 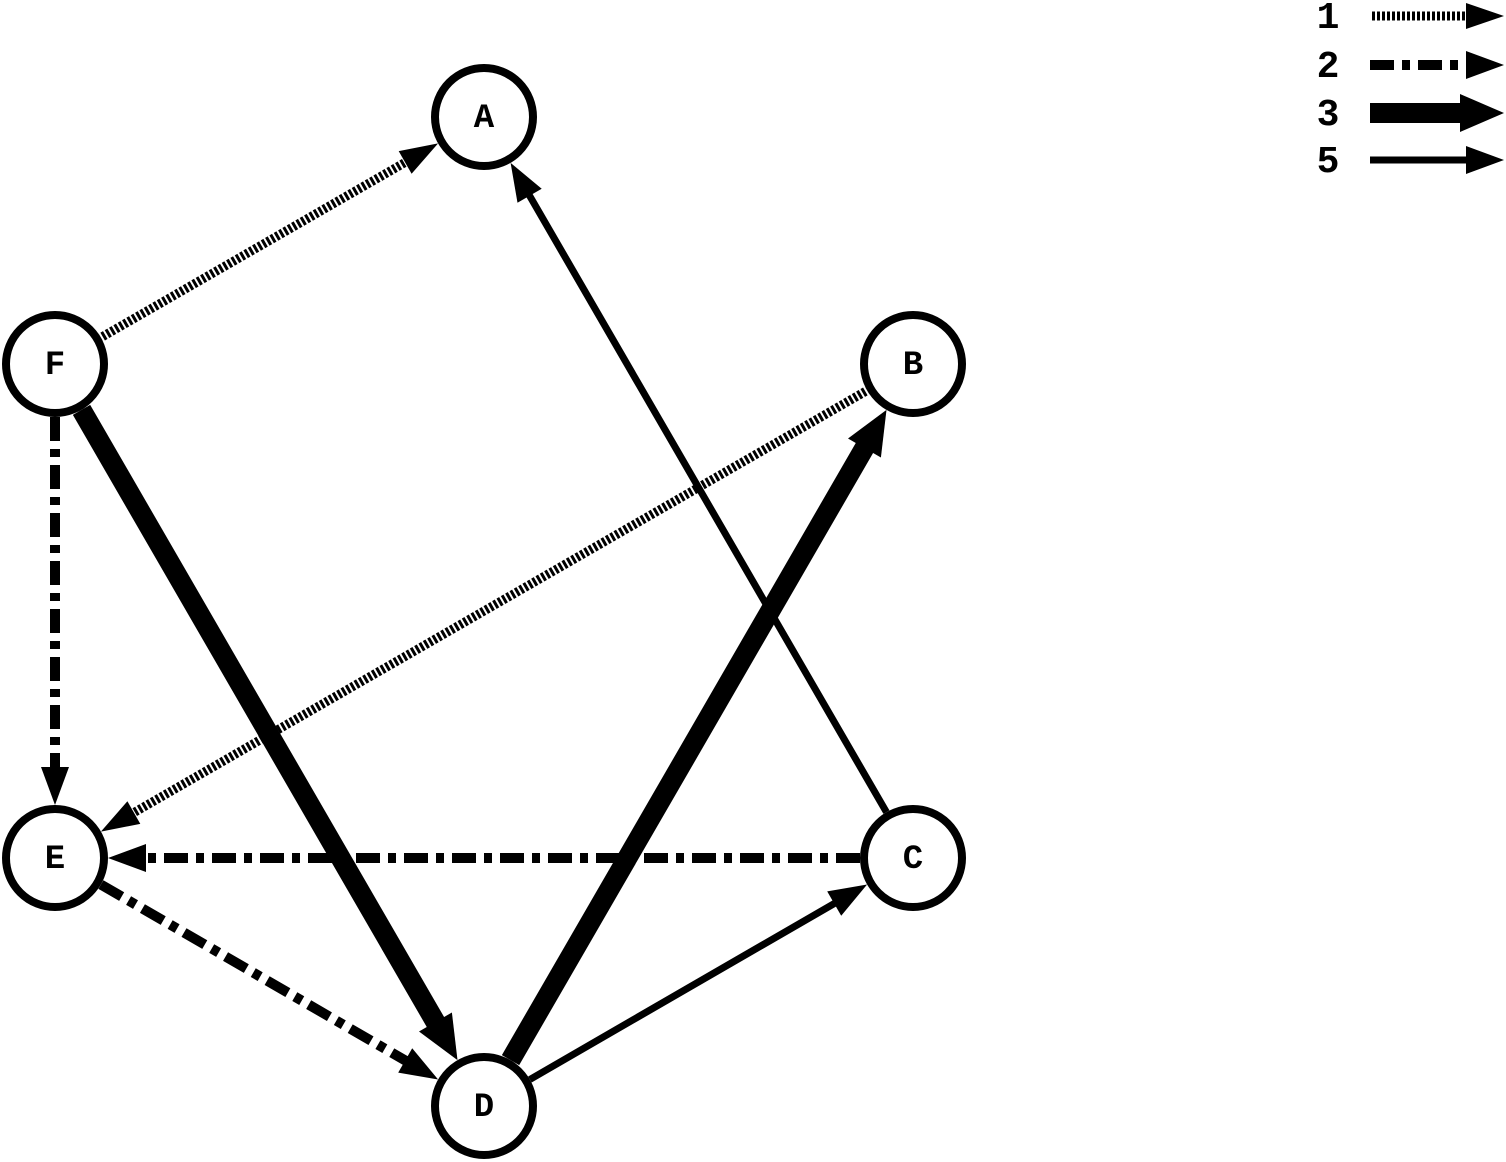 I want to click on node-label: E, so click(x=55, y=860).